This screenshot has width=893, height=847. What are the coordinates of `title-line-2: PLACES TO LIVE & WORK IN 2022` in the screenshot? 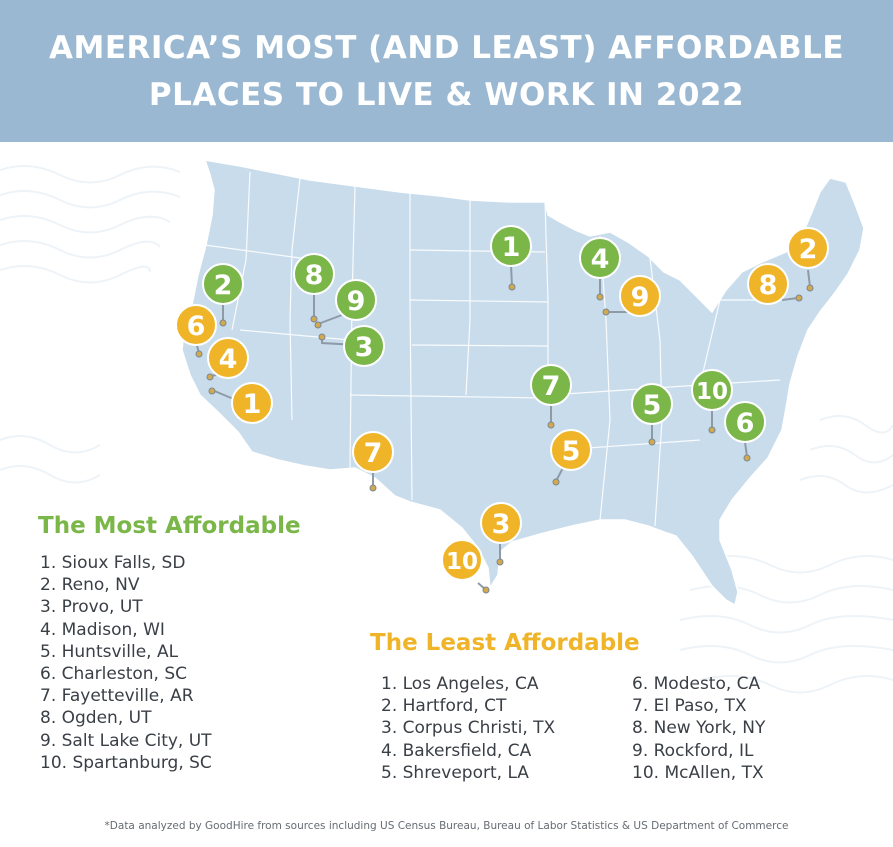 It's located at (446, 95).